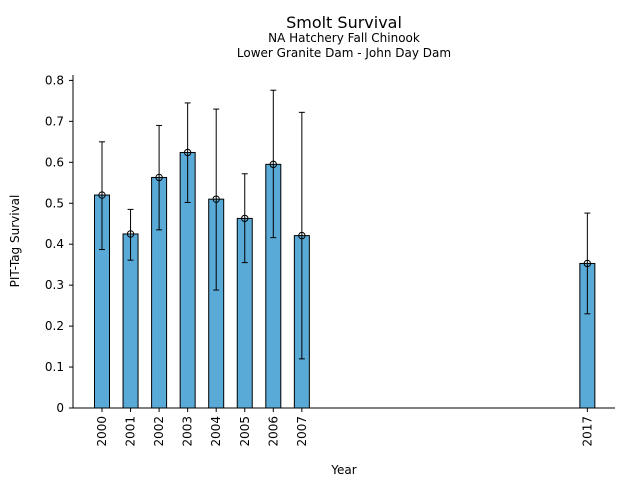  I want to click on y-tick-label-0.6: 0.6, so click(54, 162).